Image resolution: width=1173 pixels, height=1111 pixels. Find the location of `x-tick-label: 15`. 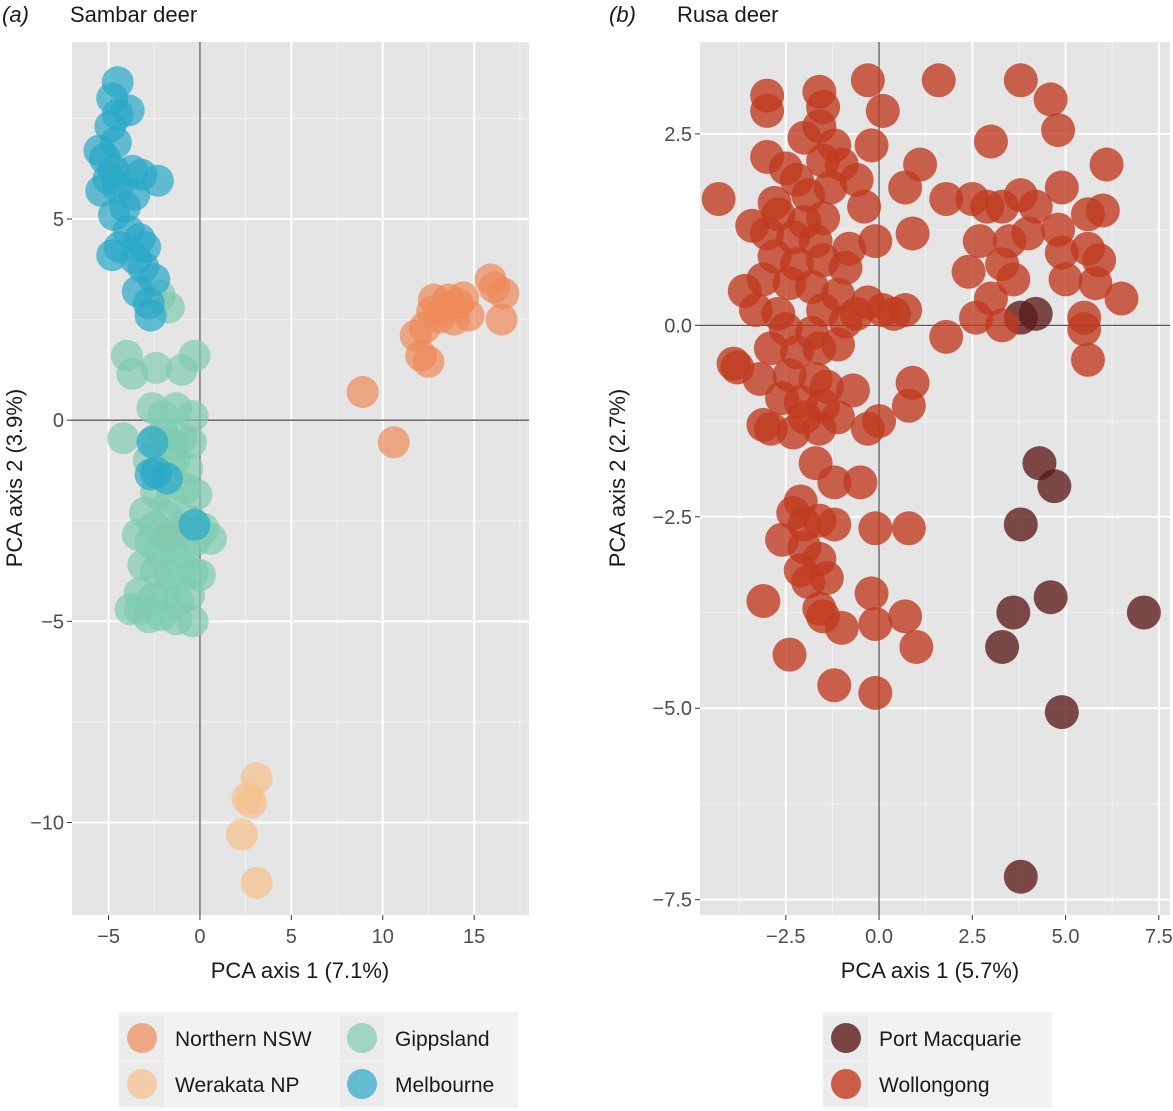

x-tick-label: 15 is located at coordinates (474, 937).